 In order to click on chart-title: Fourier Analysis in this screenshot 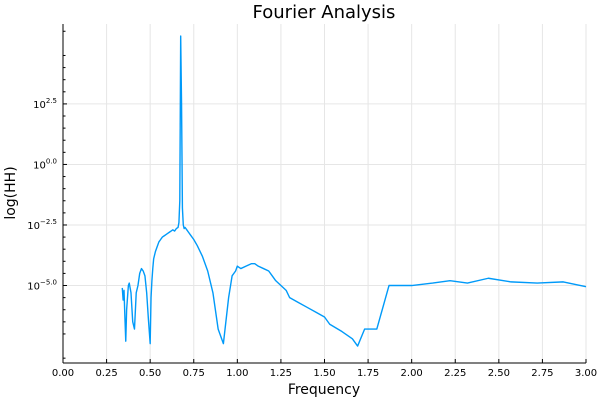, I will do `click(324, 12)`.